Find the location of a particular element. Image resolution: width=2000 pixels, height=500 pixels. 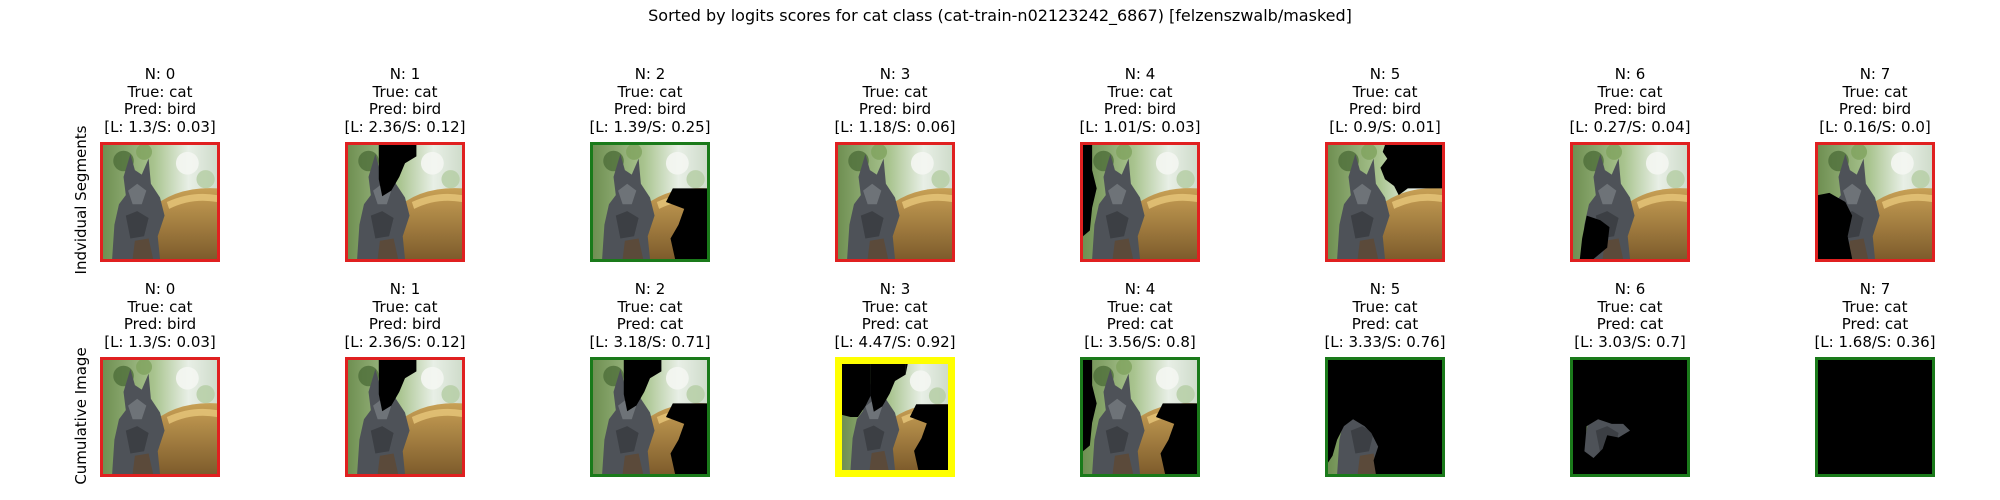

result-panel: N: 7 True: cat Pred: cat [L: 1.68/S: 0.36] is located at coordinates (1875, 378).